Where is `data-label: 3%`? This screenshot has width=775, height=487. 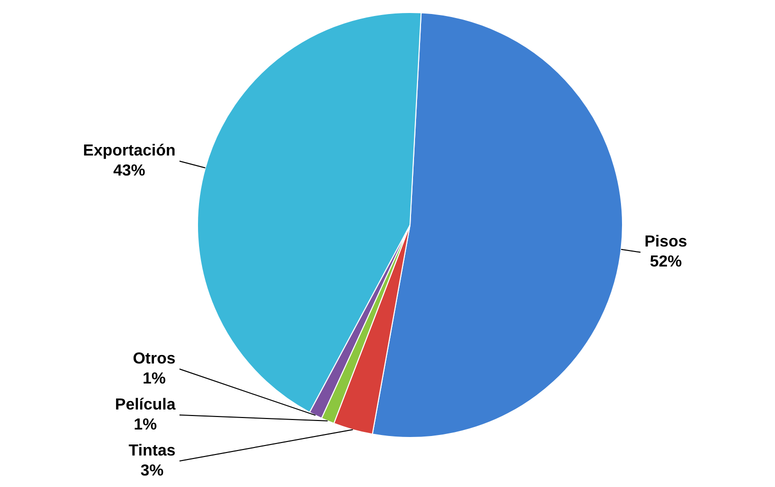 data-label: 3% is located at coordinates (152, 471).